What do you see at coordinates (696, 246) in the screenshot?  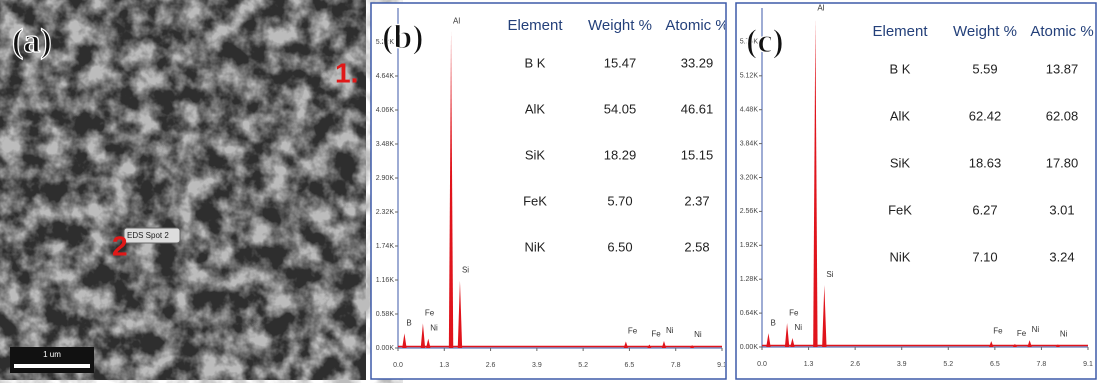 I see `table-cell: 2.58` at bounding box center [696, 246].